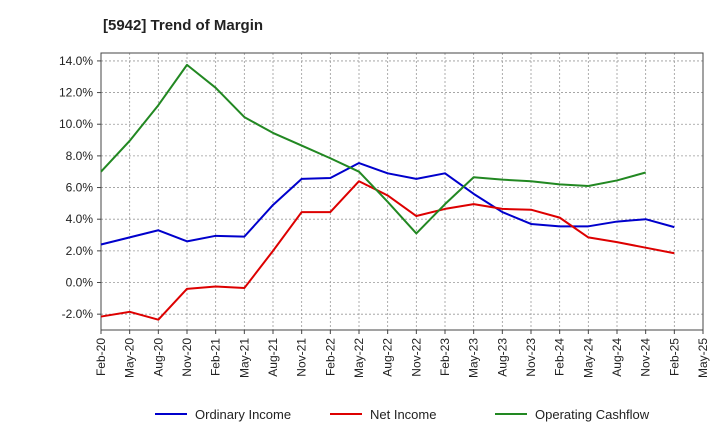 This screenshot has width=720, height=440. I want to click on x-tick-label: Feb-23, so click(445, 357).